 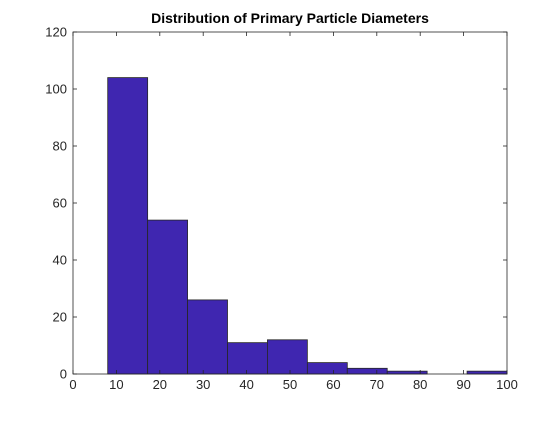 What do you see at coordinates (290, 384) in the screenshot?
I see `x-tick-label: 50` at bounding box center [290, 384].